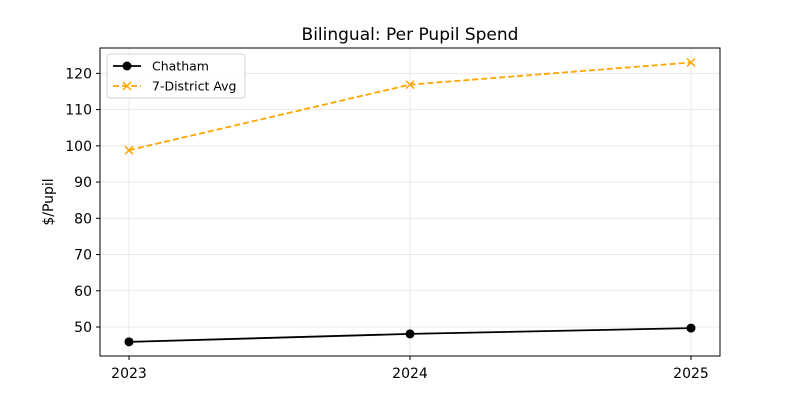 The width and height of the screenshot is (800, 400). What do you see at coordinates (194, 86) in the screenshot?
I see `legend-label: 7-District Avg` at bounding box center [194, 86].